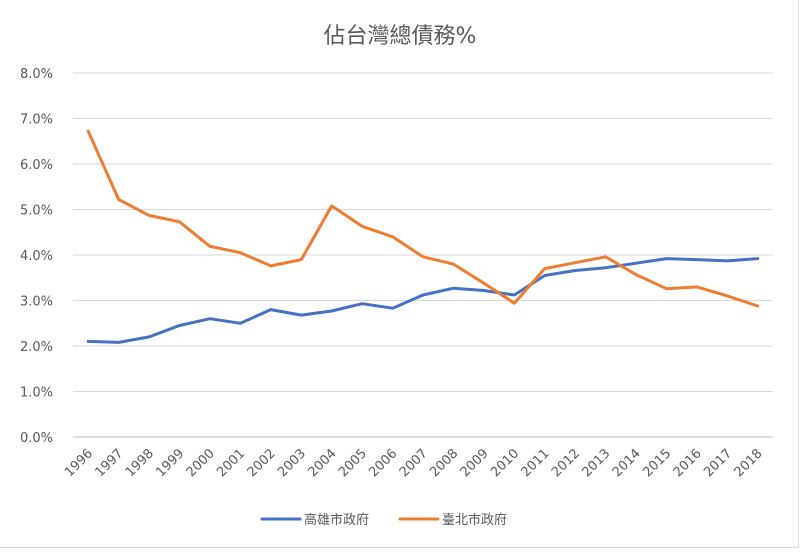  Describe the element at coordinates (79, 463) in the screenshot. I see `x-tick-label: 1996` at that location.